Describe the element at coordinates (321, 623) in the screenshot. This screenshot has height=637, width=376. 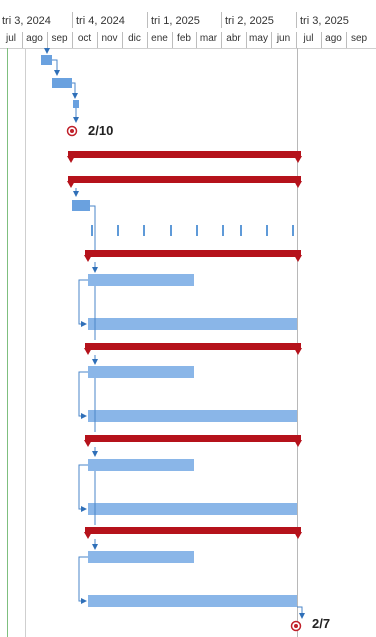
I see `end-milestone-label: 2/7` at that location.